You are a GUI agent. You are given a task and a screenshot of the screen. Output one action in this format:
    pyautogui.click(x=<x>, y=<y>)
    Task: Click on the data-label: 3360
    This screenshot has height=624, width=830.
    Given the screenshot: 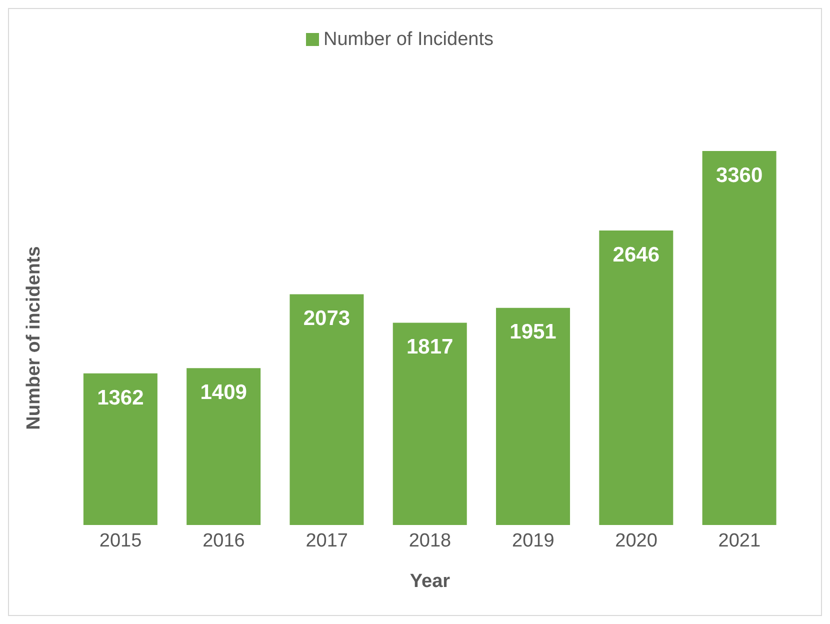 What is the action you would take?
    pyautogui.click(x=739, y=175)
    